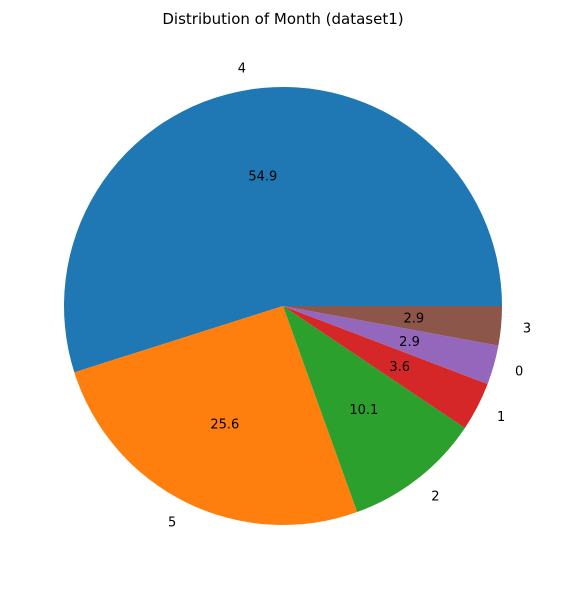  Describe the element at coordinates (409, 342) in the screenshot. I see `slice-value-label-0: 2.9` at that location.